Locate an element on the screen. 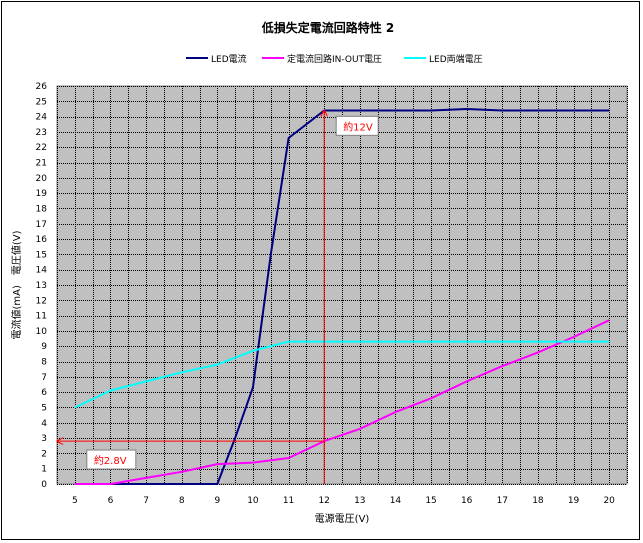 The image size is (643, 543). y-tick-label: 12 is located at coordinates (41, 301).